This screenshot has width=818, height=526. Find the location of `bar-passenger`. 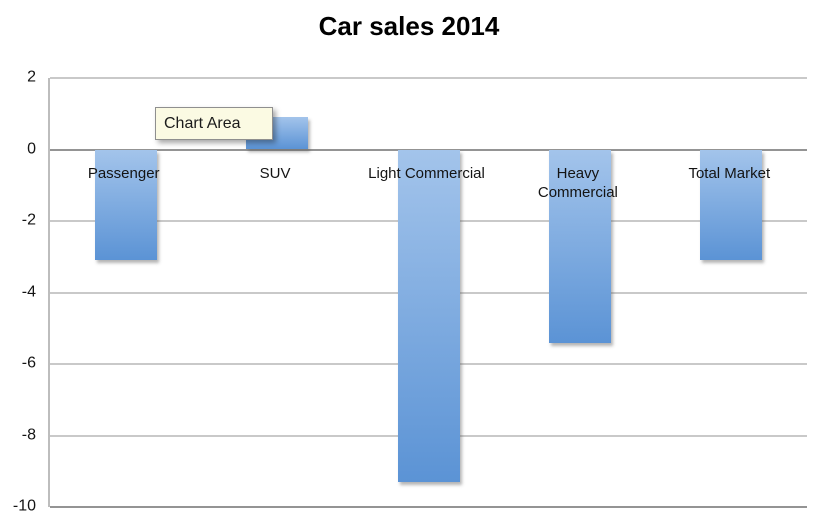

bar-passenger is located at coordinates (125, 205).